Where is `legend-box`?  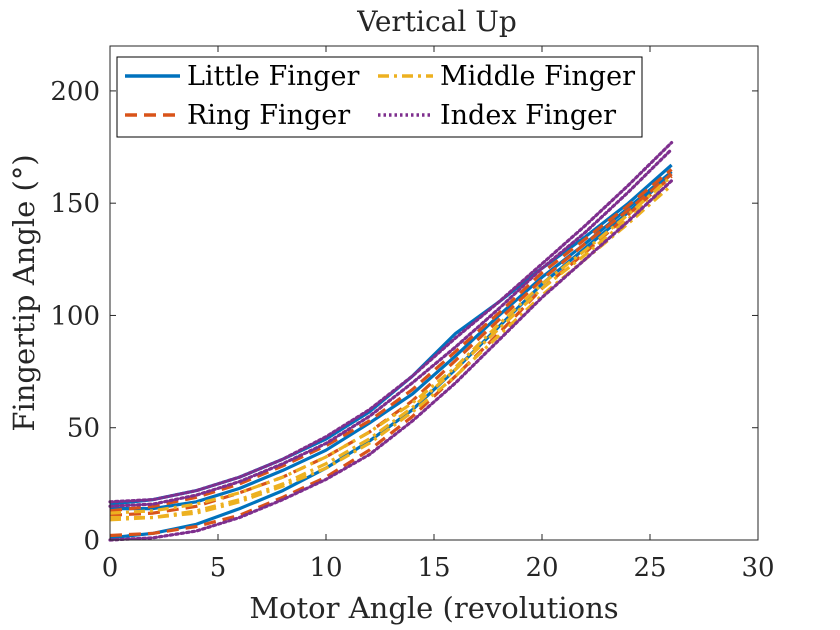 legend-box is located at coordinates (379, 97).